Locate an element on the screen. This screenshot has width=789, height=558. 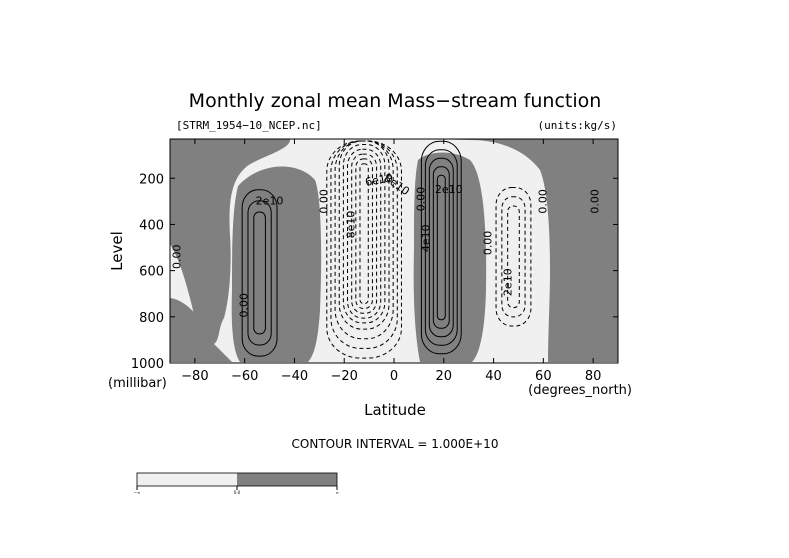
y-tick-label-2: 600 is located at coordinates (151, 272).